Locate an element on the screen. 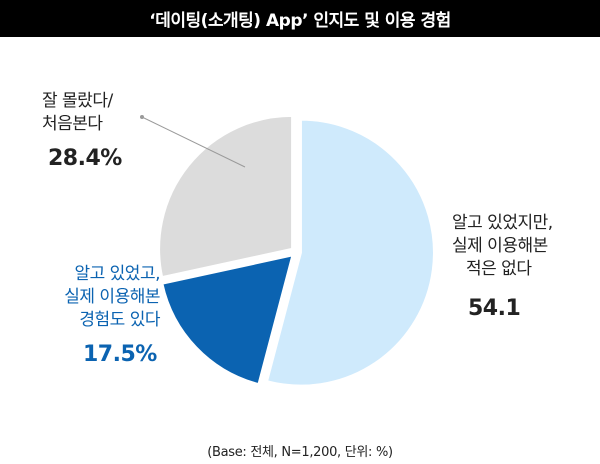 Image resolution: width=600 pixels, height=464 pixels. slice-value-unaware: 28.4% is located at coordinates (85, 158).